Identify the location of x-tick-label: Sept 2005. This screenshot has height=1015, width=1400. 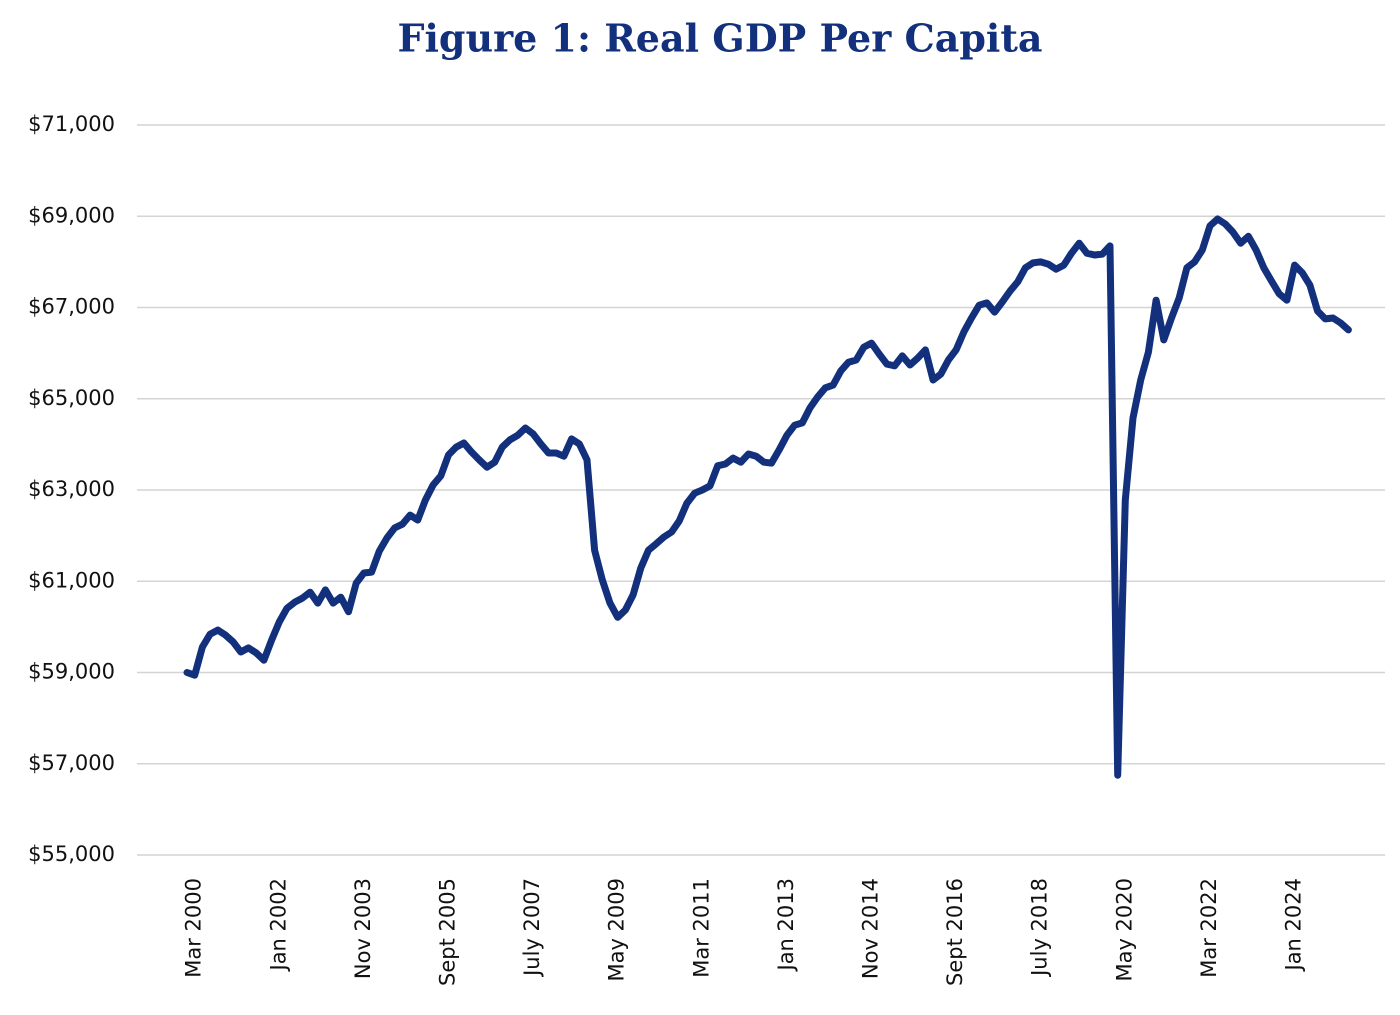
(448, 932).